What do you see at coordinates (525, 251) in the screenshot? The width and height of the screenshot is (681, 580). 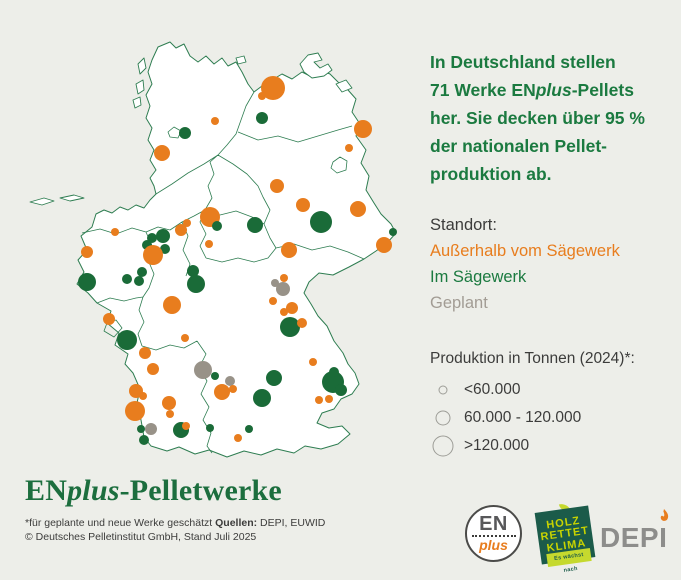 I see `legend-item-ausserhalb: Außerhalb vom Sägewerk` at bounding box center [525, 251].